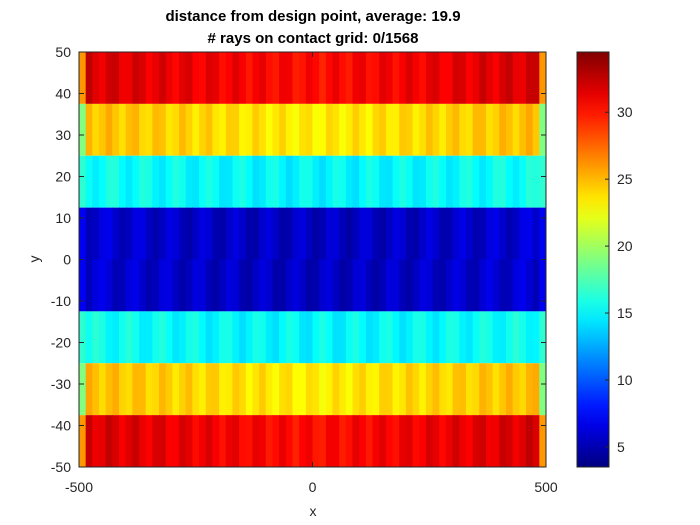  I want to click on y-tick-label: 0, so click(67, 260).